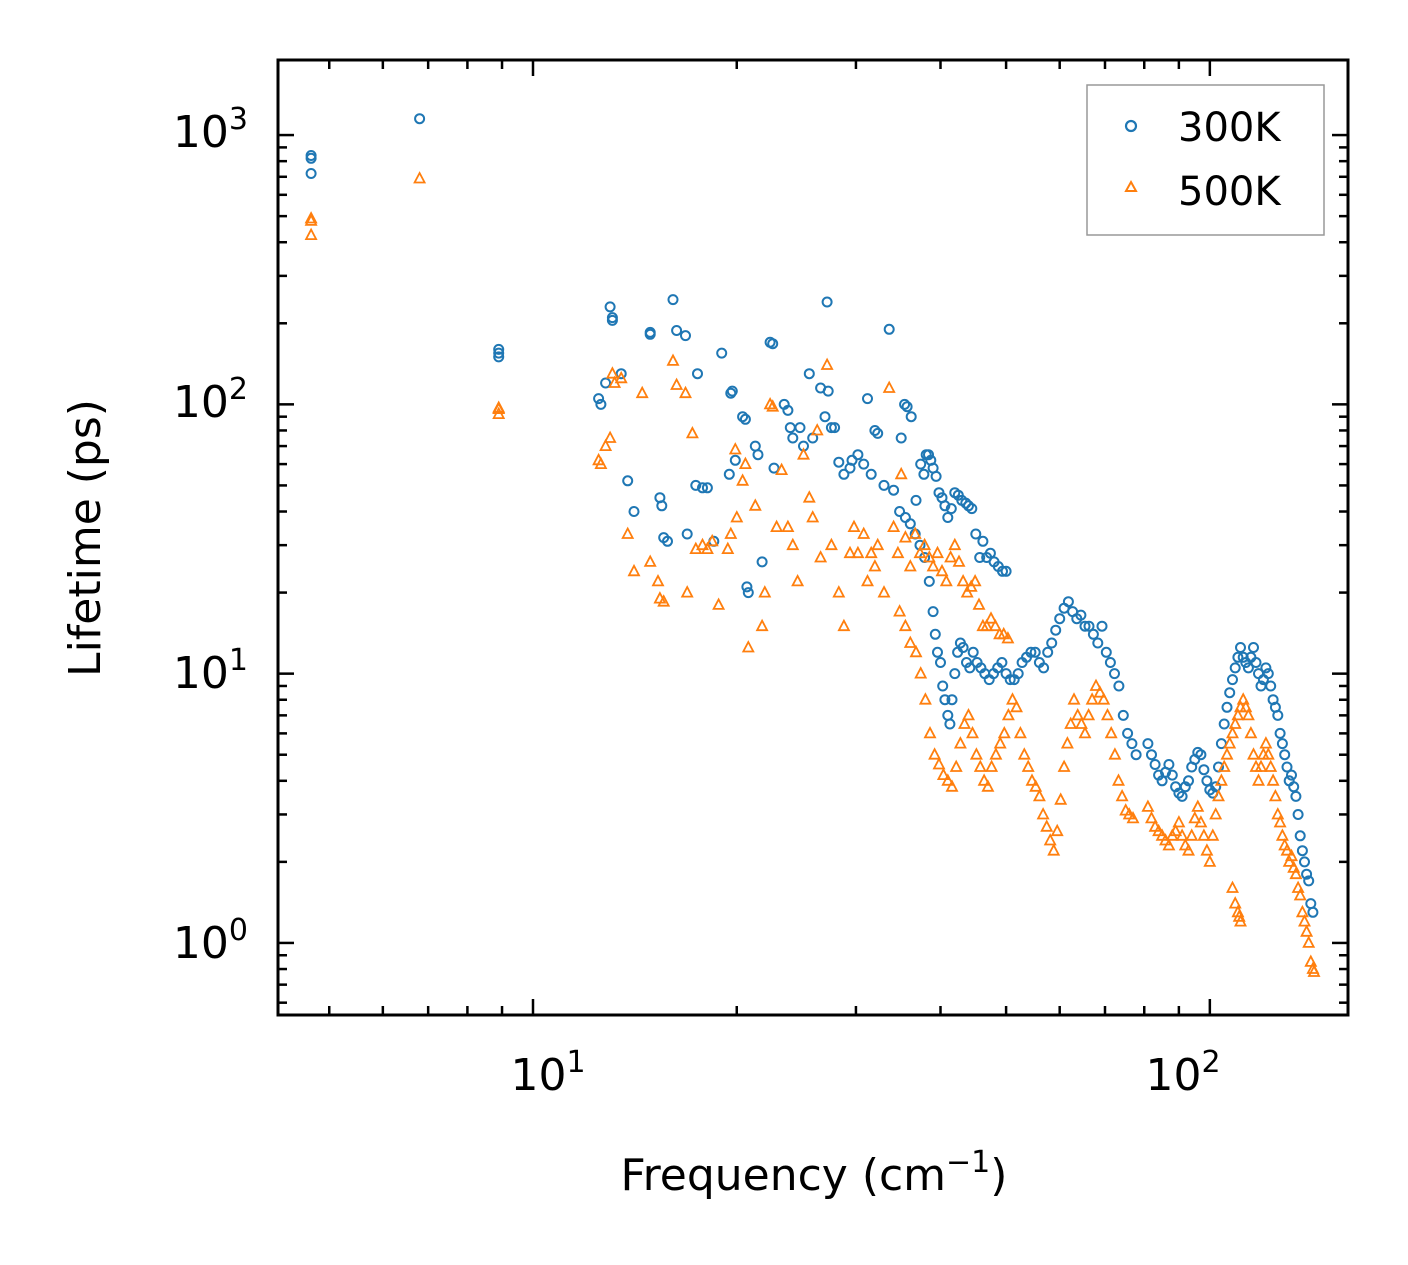 The height and width of the screenshot is (1265, 1408). What do you see at coordinates (1230, 128) in the screenshot?
I see `legend-label-300k: 300K` at bounding box center [1230, 128].